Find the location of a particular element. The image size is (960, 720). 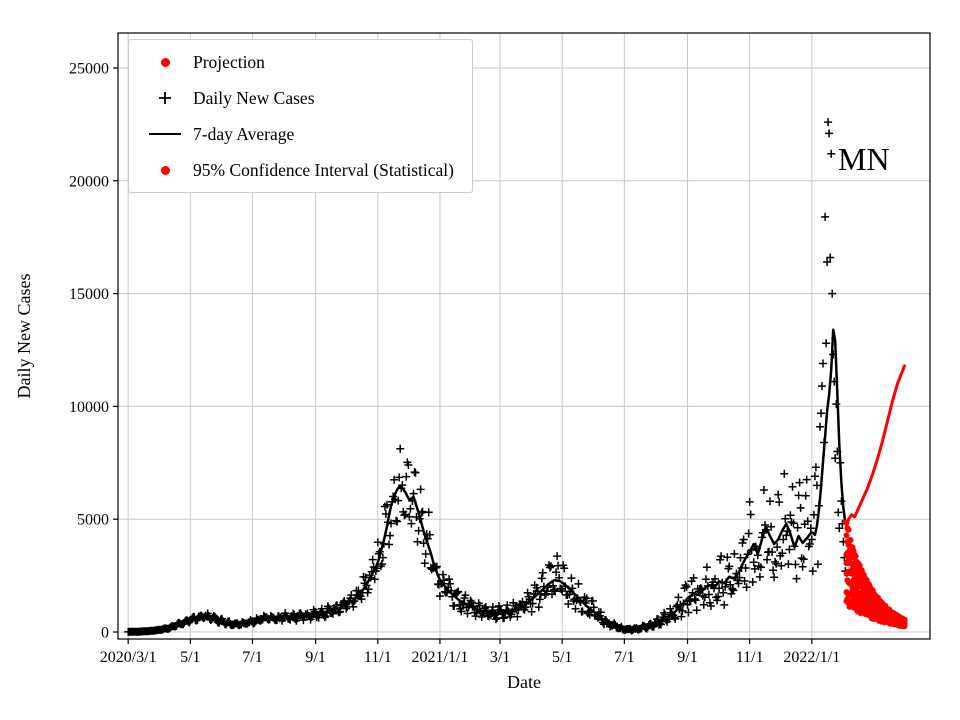

legend-label-seven-day-average: 7-day Average is located at coordinates (244, 133).